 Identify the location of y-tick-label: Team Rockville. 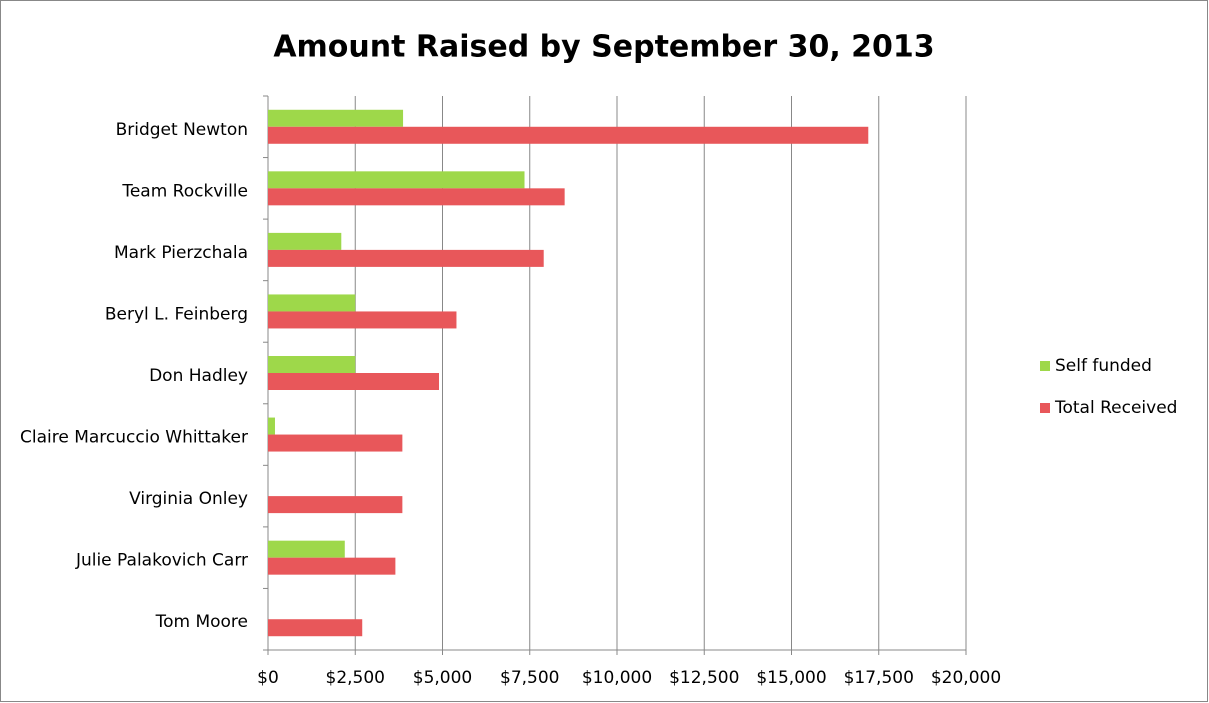
(184, 191).